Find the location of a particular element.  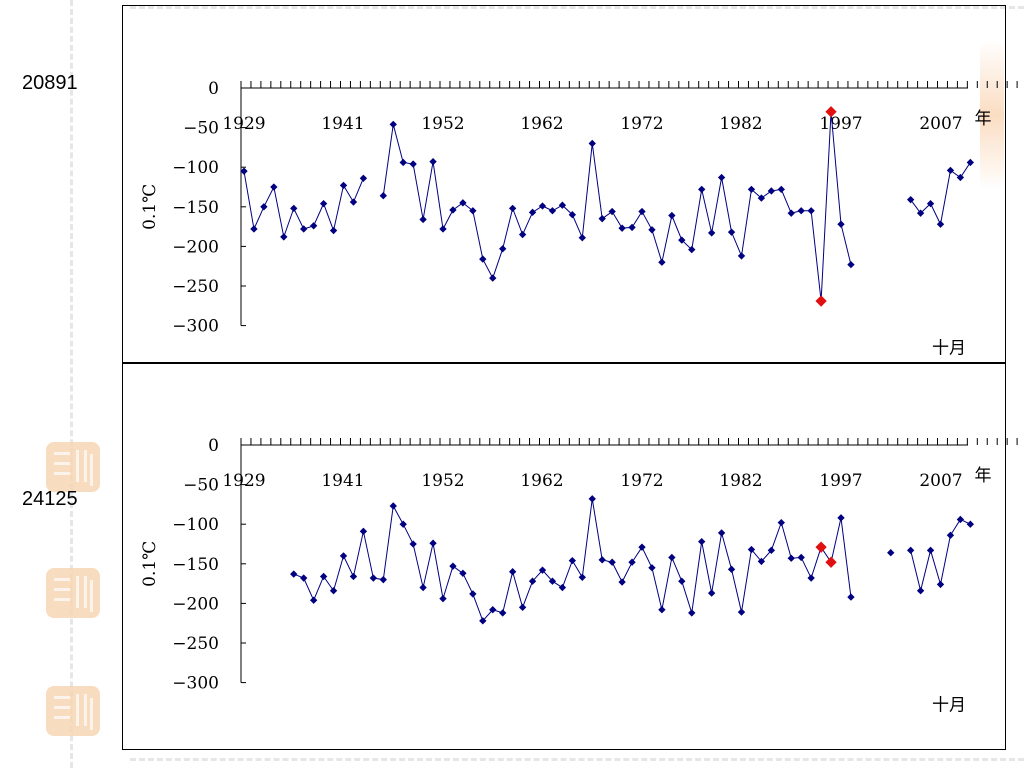

y-tick-label: 0 is located at coordinates (213, 89).